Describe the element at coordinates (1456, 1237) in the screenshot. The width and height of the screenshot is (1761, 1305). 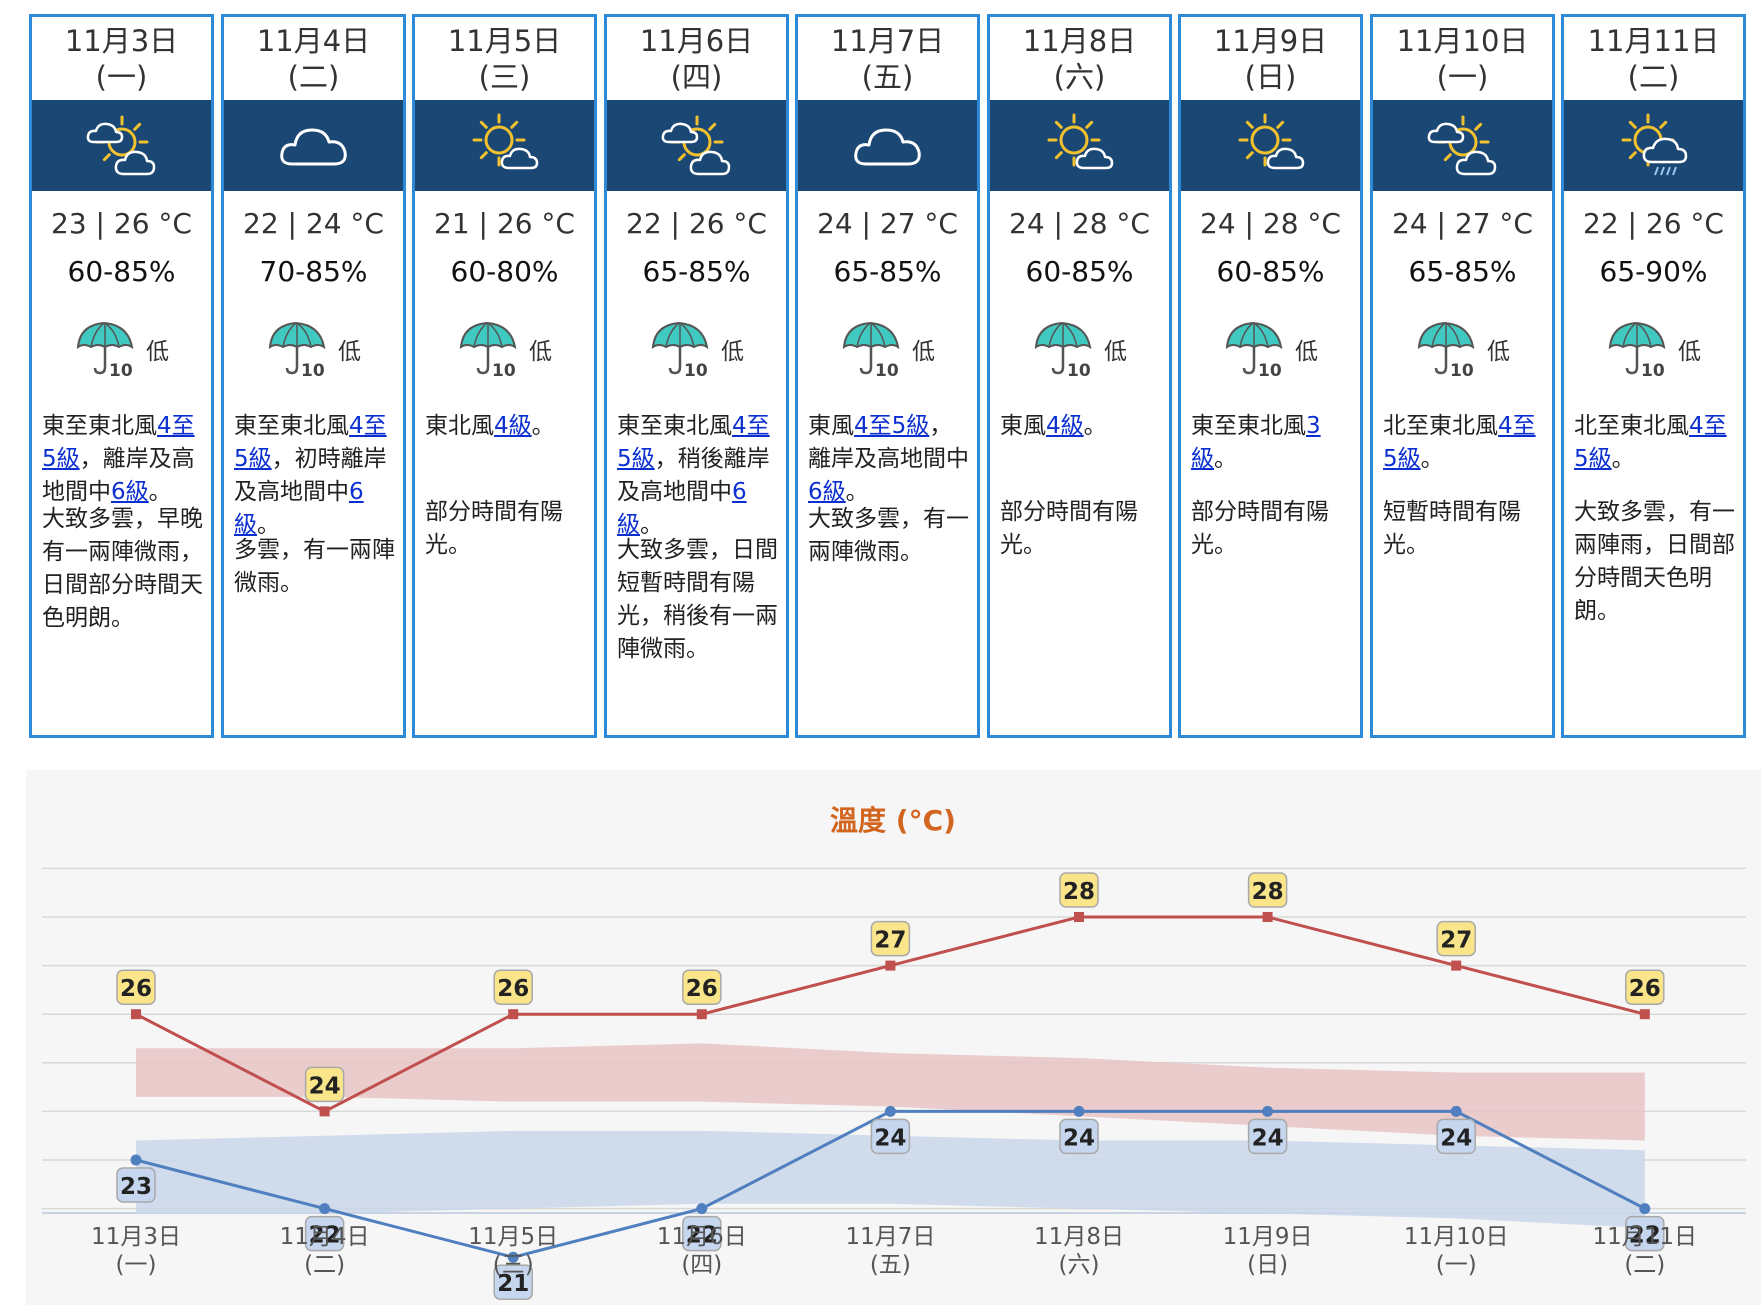
I see `x-tick-label: 11月10日` at that location.